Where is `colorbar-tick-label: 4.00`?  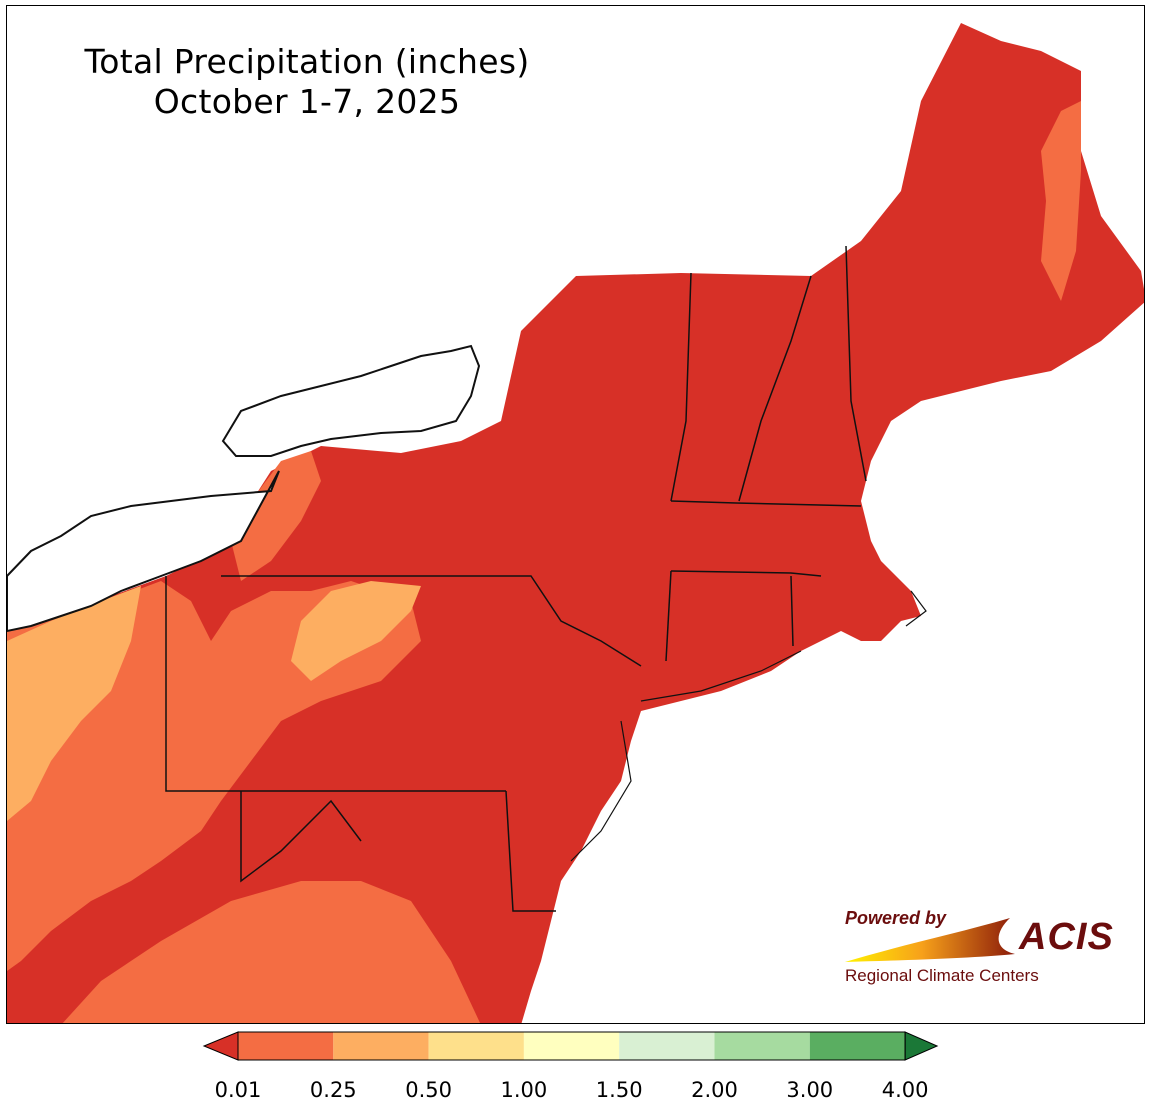 colorbar-tick-label: 4.00 is located at coordinates (905, 1090).